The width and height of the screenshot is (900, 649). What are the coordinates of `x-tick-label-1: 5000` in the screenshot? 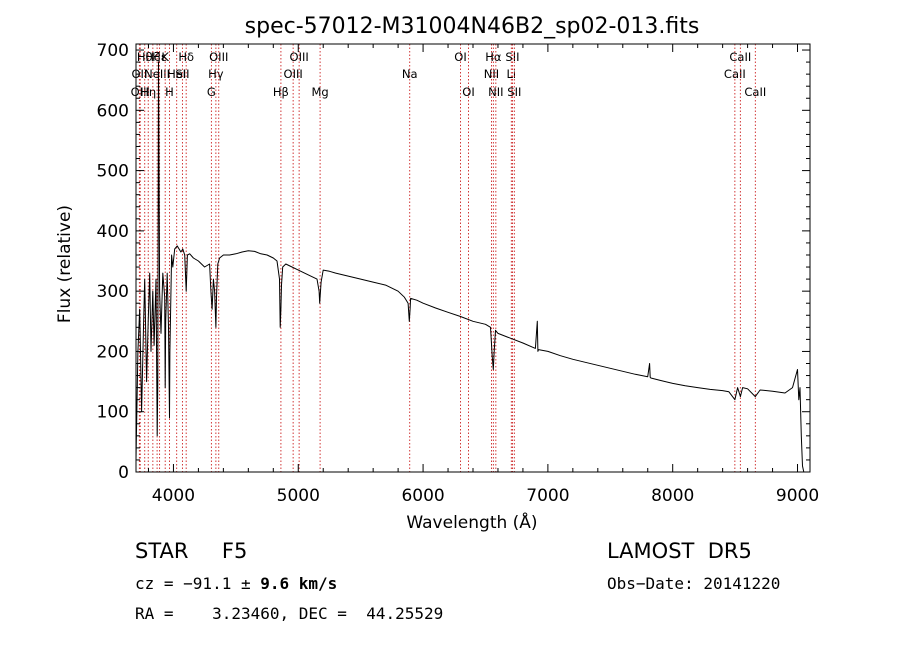 It's located at (298, 496).